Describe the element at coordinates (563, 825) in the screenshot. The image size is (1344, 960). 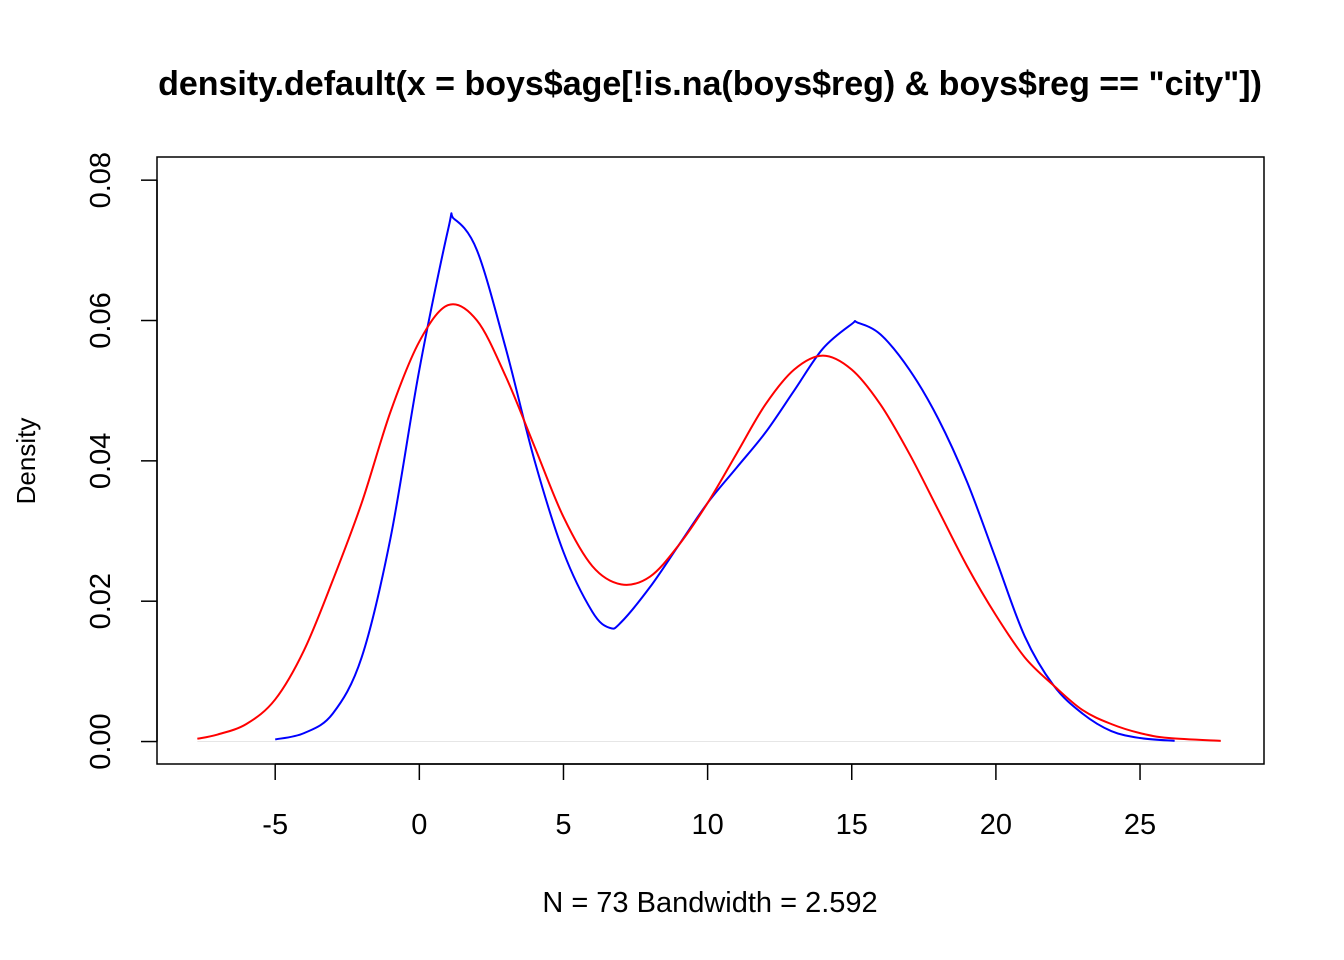
I see `x-tick-label: 5` at that location.